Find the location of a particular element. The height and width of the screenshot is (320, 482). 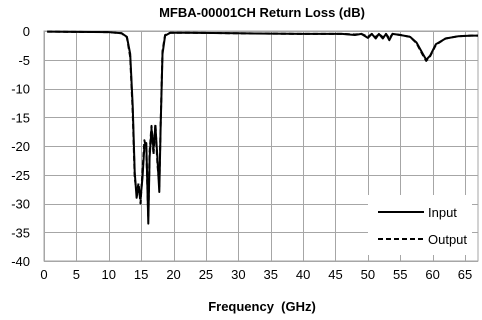

x-tick-label: 20 is located at coordinates (173, 274).